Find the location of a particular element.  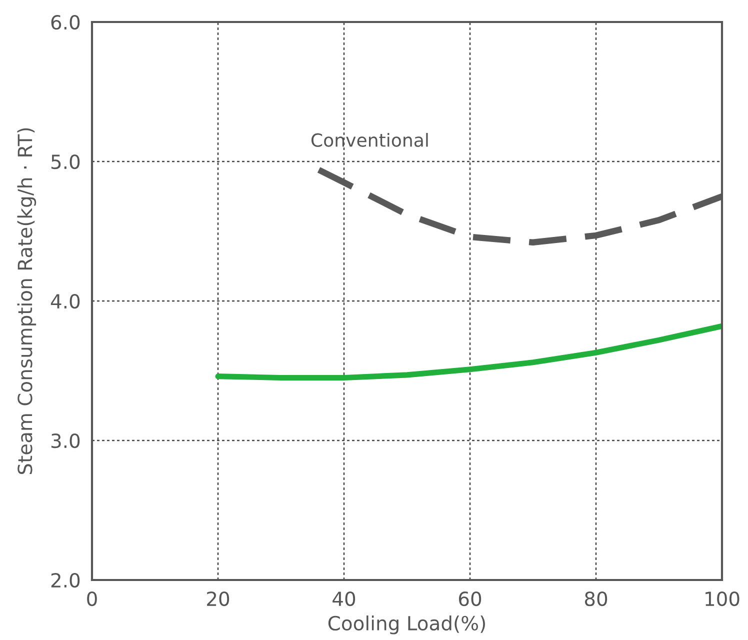

x-tick-label: 100 is located at coordinates (723, 598).